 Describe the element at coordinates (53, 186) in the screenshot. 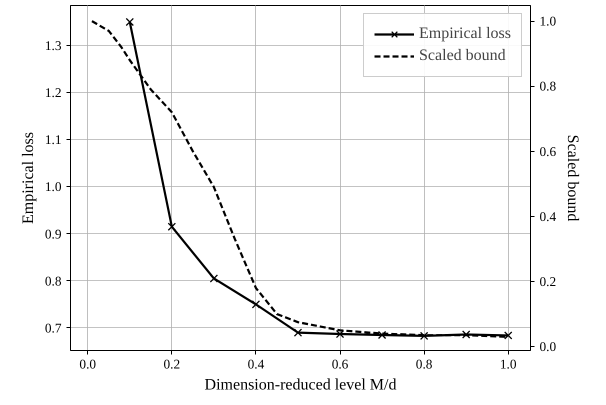

I see `y-tick-label: 1.0` at that location.